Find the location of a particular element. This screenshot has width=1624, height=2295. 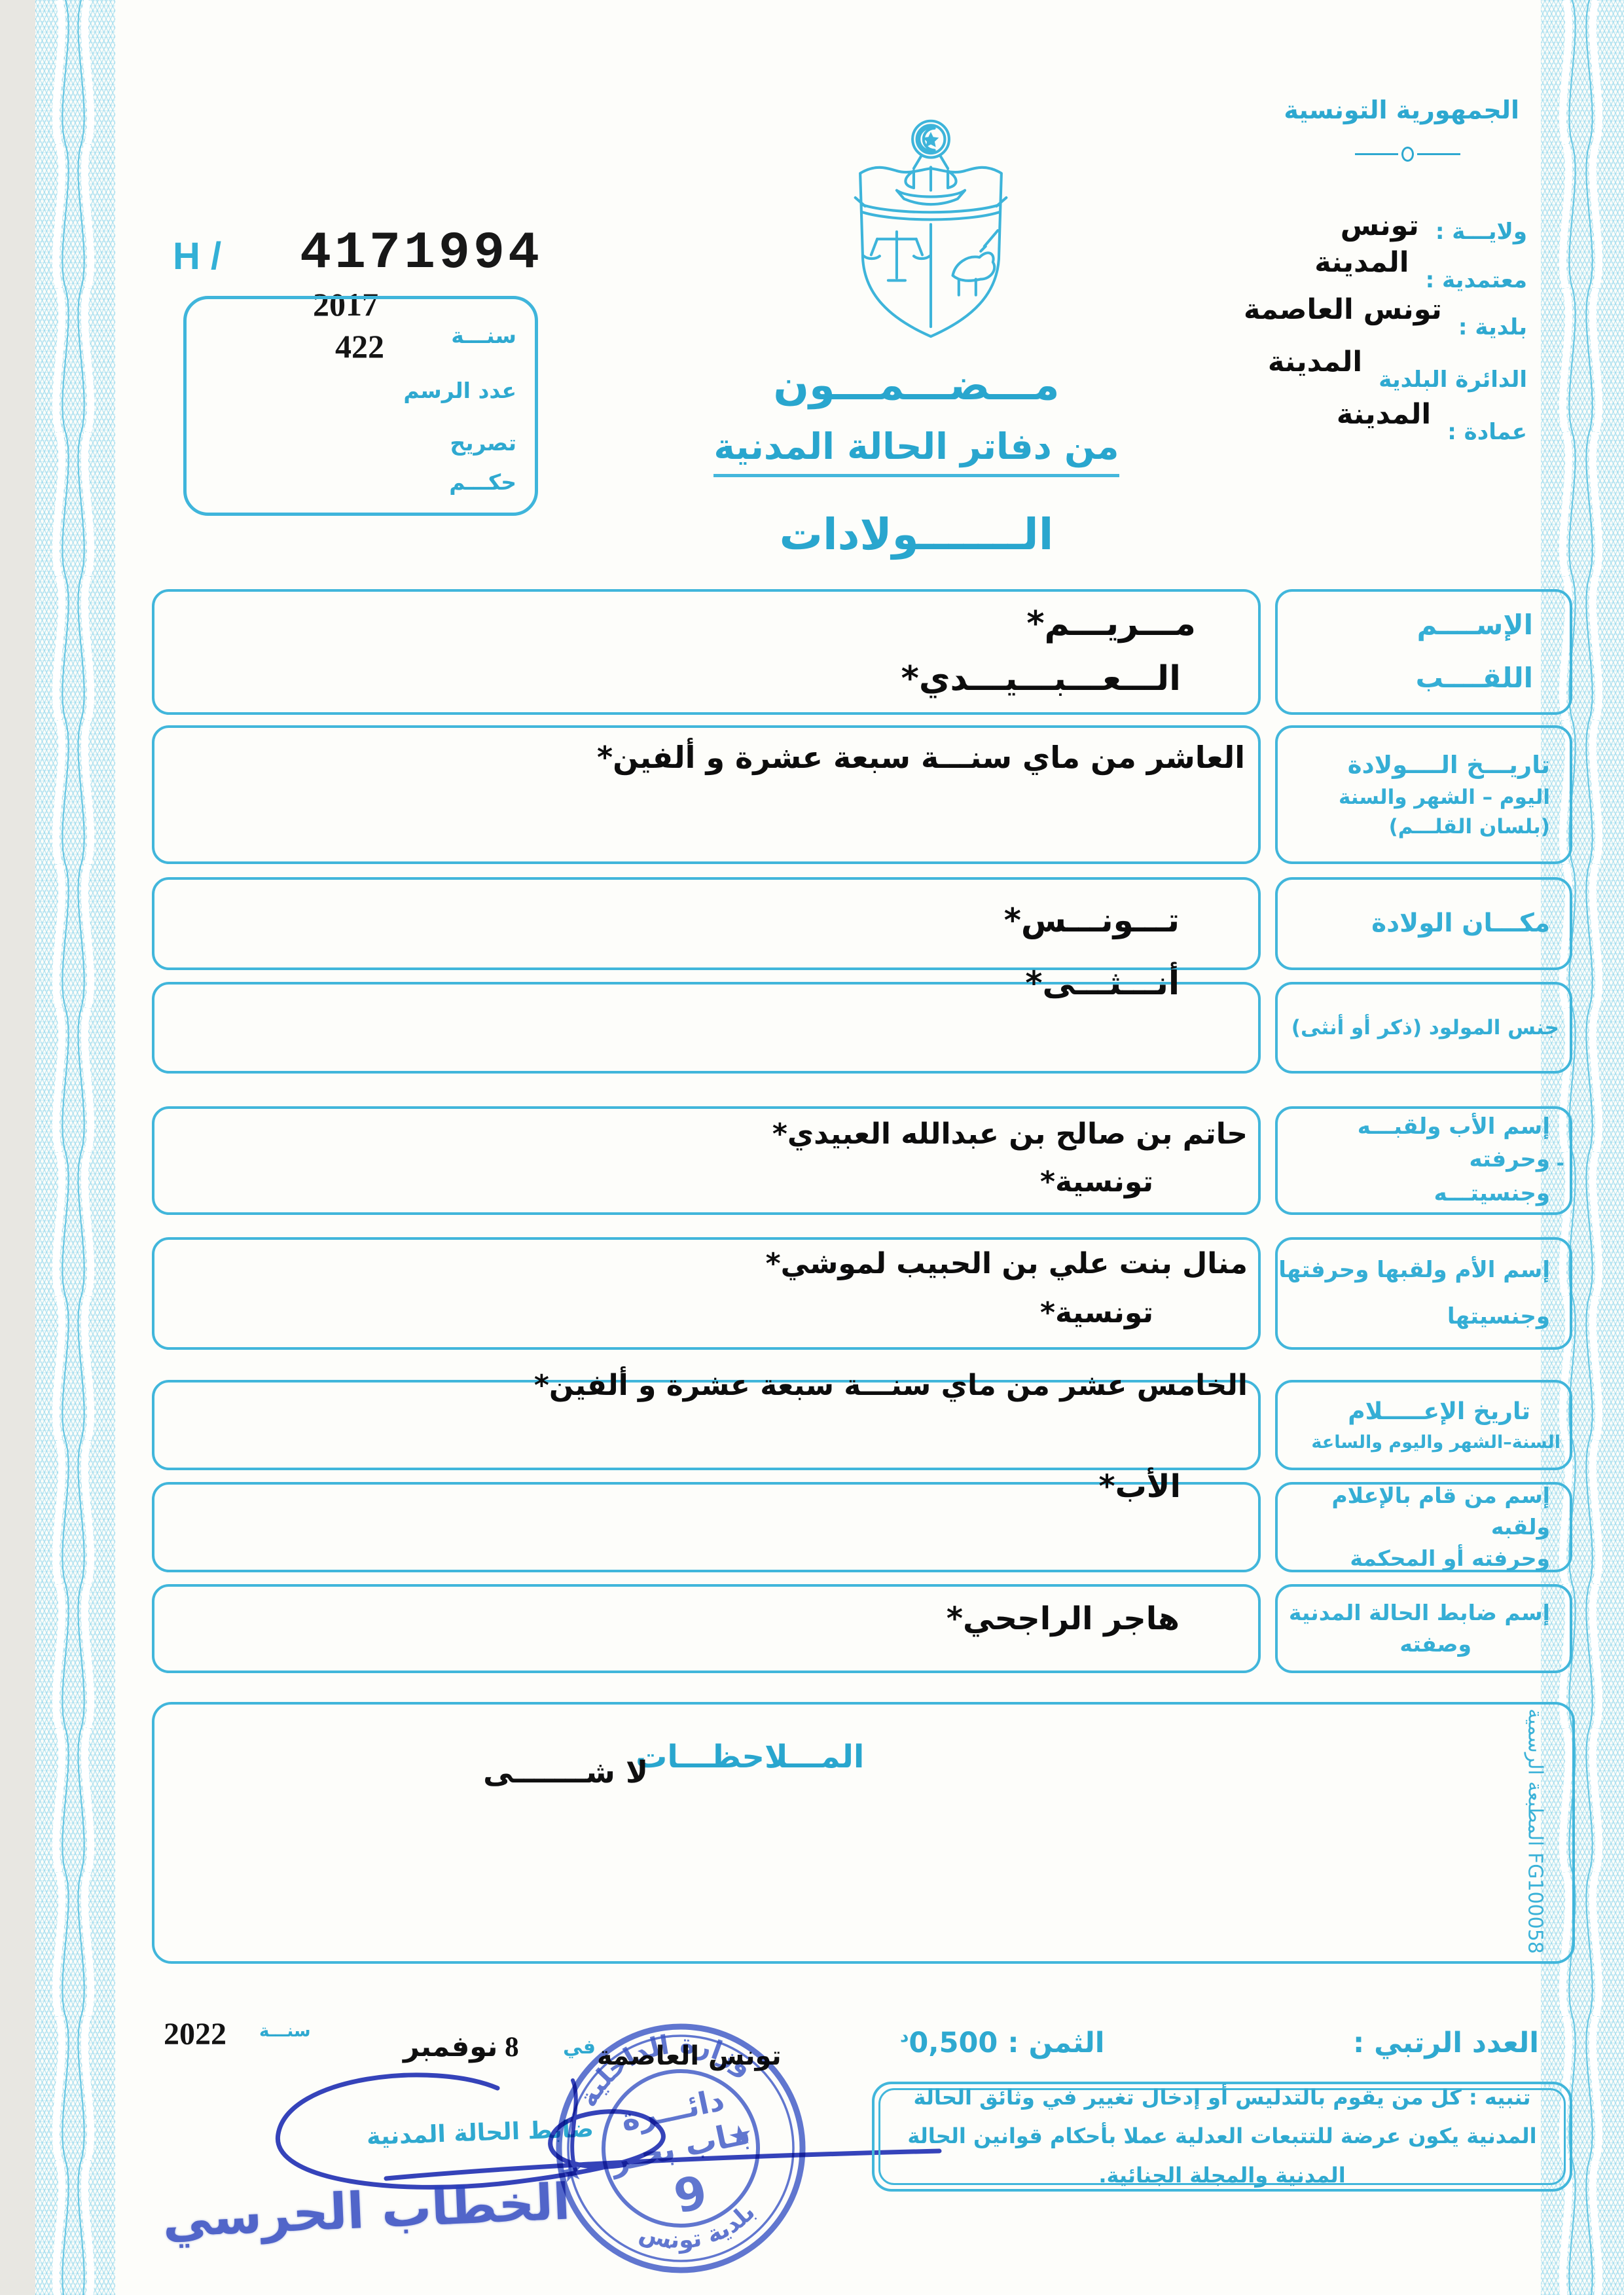

father-name-value: حاتم بن صالح بن عبدالله العبيدي* is located at coordinates (1010, 1134).